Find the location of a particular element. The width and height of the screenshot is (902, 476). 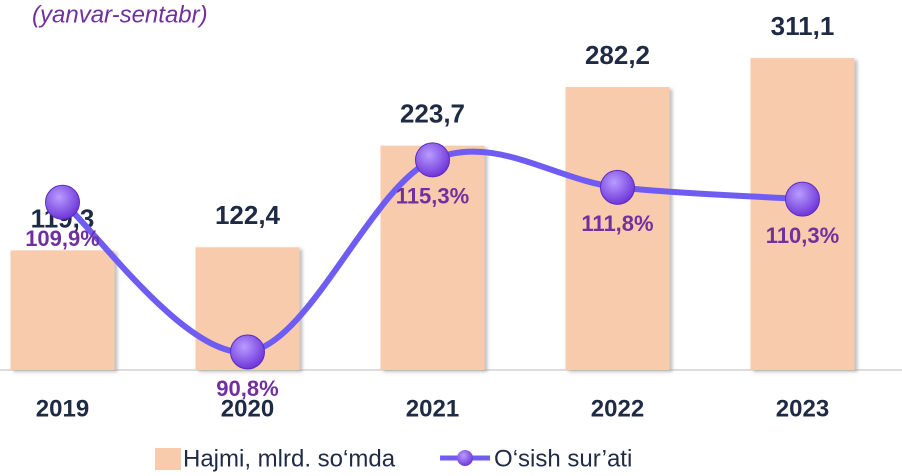

x-tick-label: 2023 is located at coordinates (802, 408).